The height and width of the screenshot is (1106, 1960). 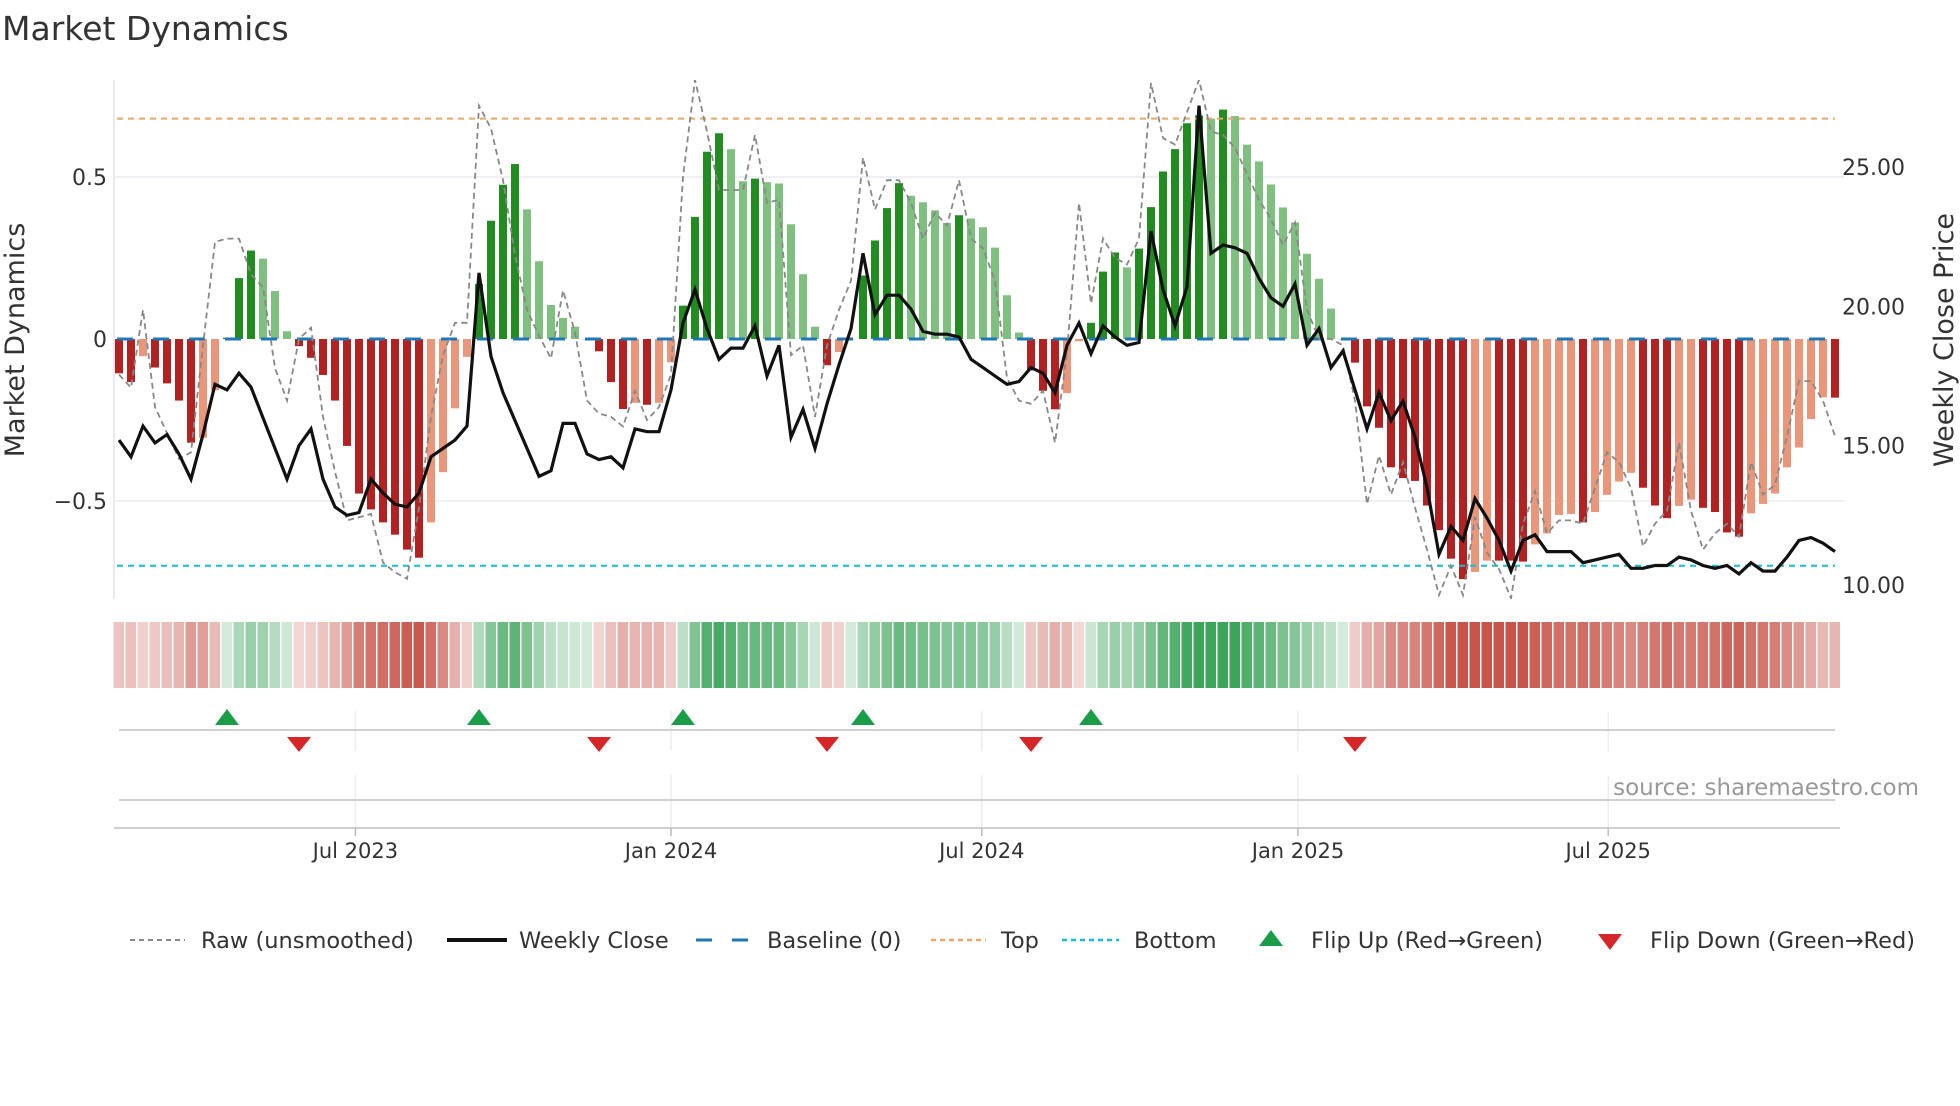 What do you see at coordinates (1031, 744) in the screenshot?
I see `flip-down-marker` at bounding box center [1031, 744].